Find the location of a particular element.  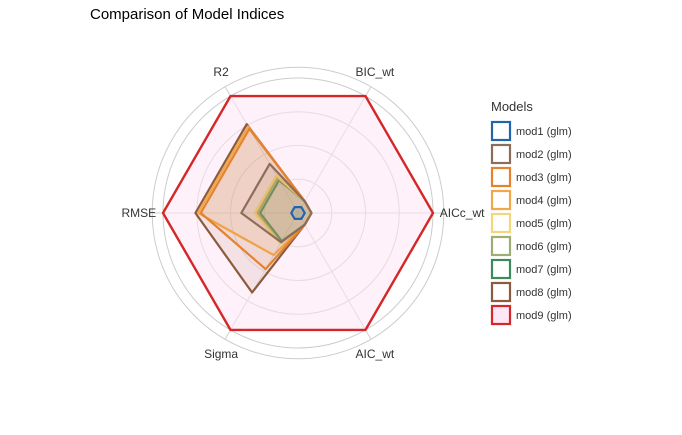

series-polygon-mod2-glm- is located at coordinates (276, 203).